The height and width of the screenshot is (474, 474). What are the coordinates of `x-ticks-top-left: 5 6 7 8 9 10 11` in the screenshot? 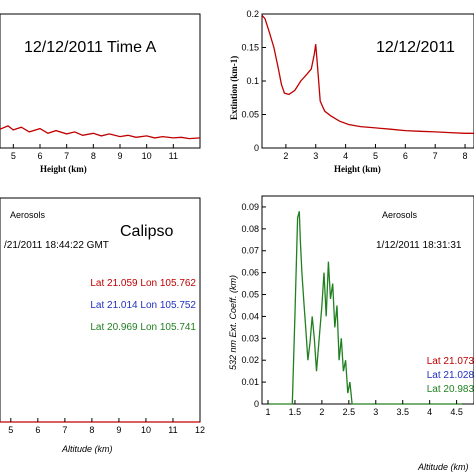 It's located at (94, 152).